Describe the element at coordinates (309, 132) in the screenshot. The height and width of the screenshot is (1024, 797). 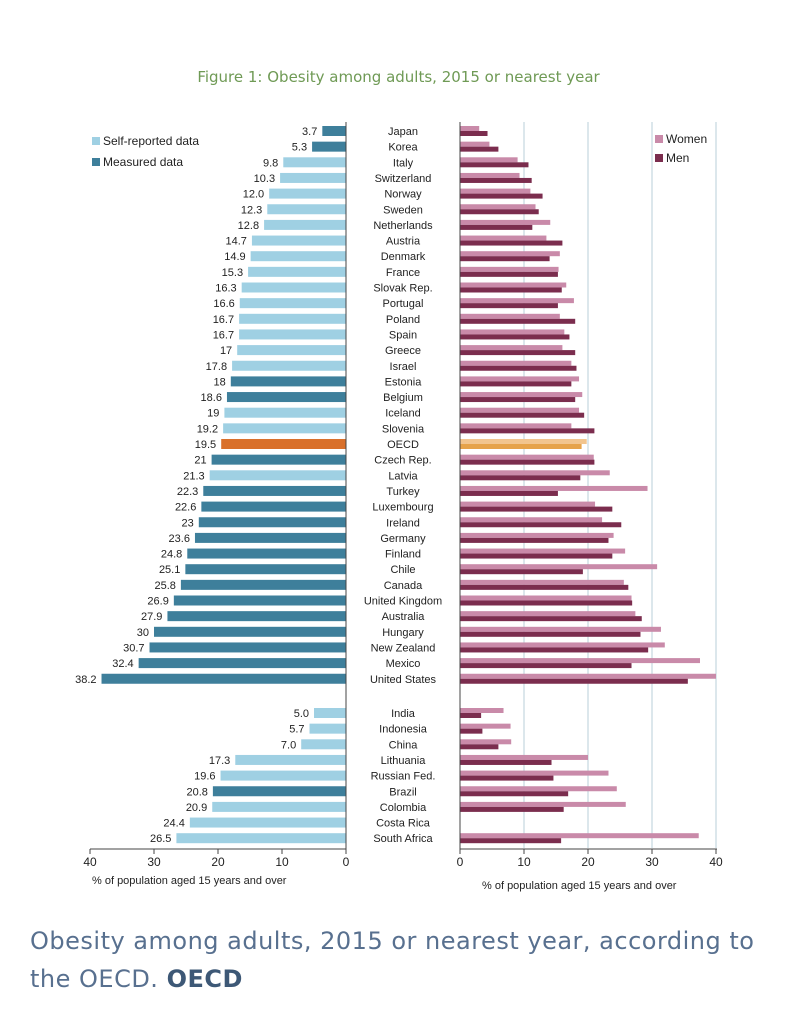
I see `value-label-japan: 3.7` at that location.